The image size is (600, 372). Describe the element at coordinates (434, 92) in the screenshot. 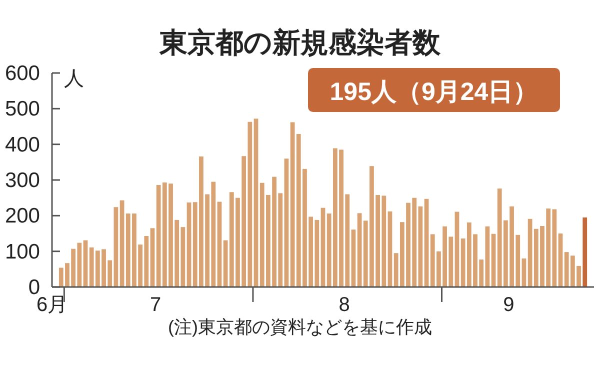

I see `annotation: 195人（9月24日）` at that location.